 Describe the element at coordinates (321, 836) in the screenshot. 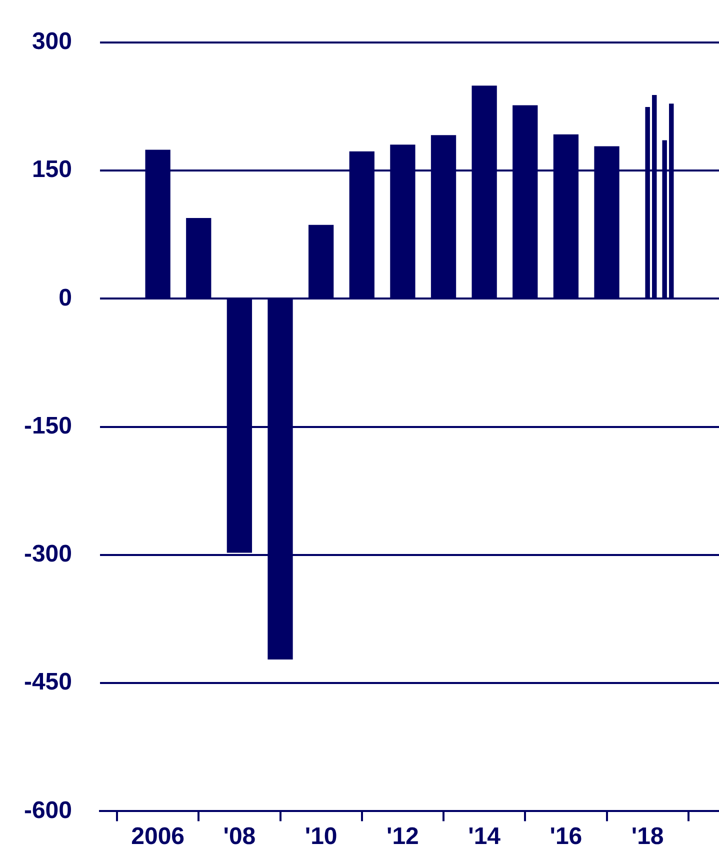

I see `x-tick-label: '10` at that location.